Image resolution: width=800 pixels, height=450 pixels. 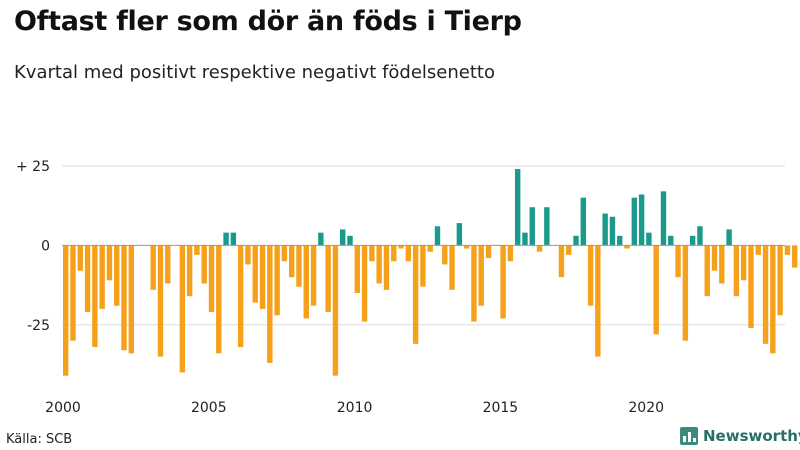 What do you see at coordinates (45, 246) in the screenshot?
I see `y-tick-label: 0` at bounding box center [45, 246].